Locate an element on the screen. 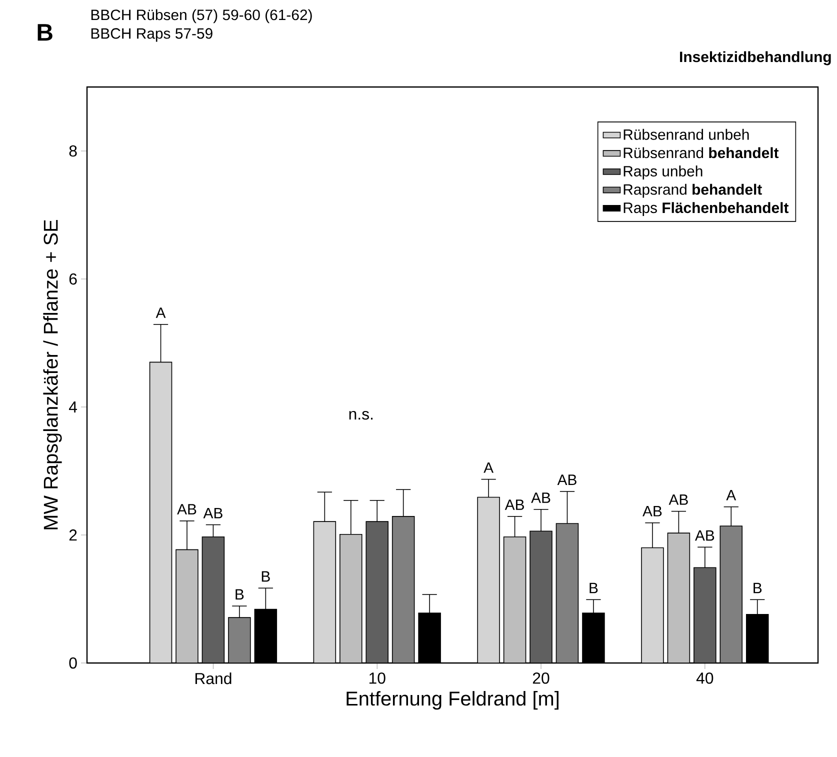 This screenshot has height=757, width=837. text: B is located at coordinates (45, 32).